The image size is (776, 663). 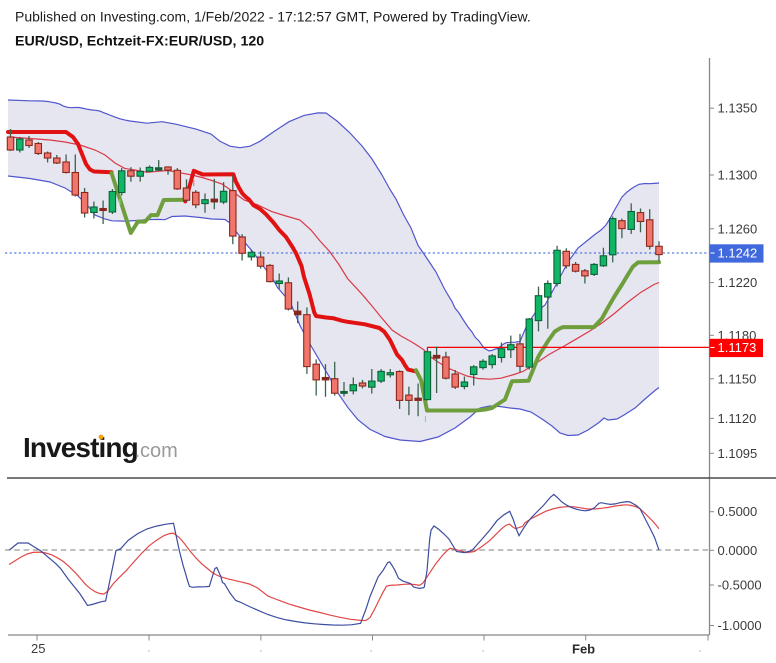 What do you see at coordinates (740, 585) in the screenshot?
I see `svg-text: -0.5000` at bounding box center [740, 585].